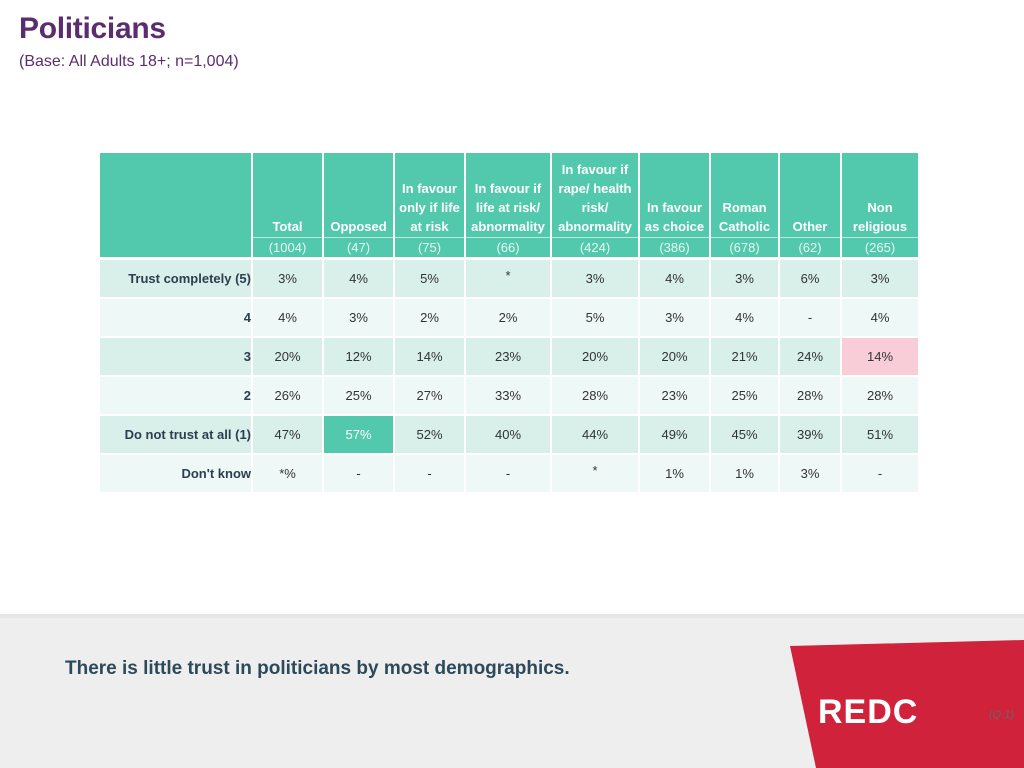 The image size is (1024, 768). Describe the element at coordinates (358, 226) in the screenshot. I see `col-label: Opposed` at that location.